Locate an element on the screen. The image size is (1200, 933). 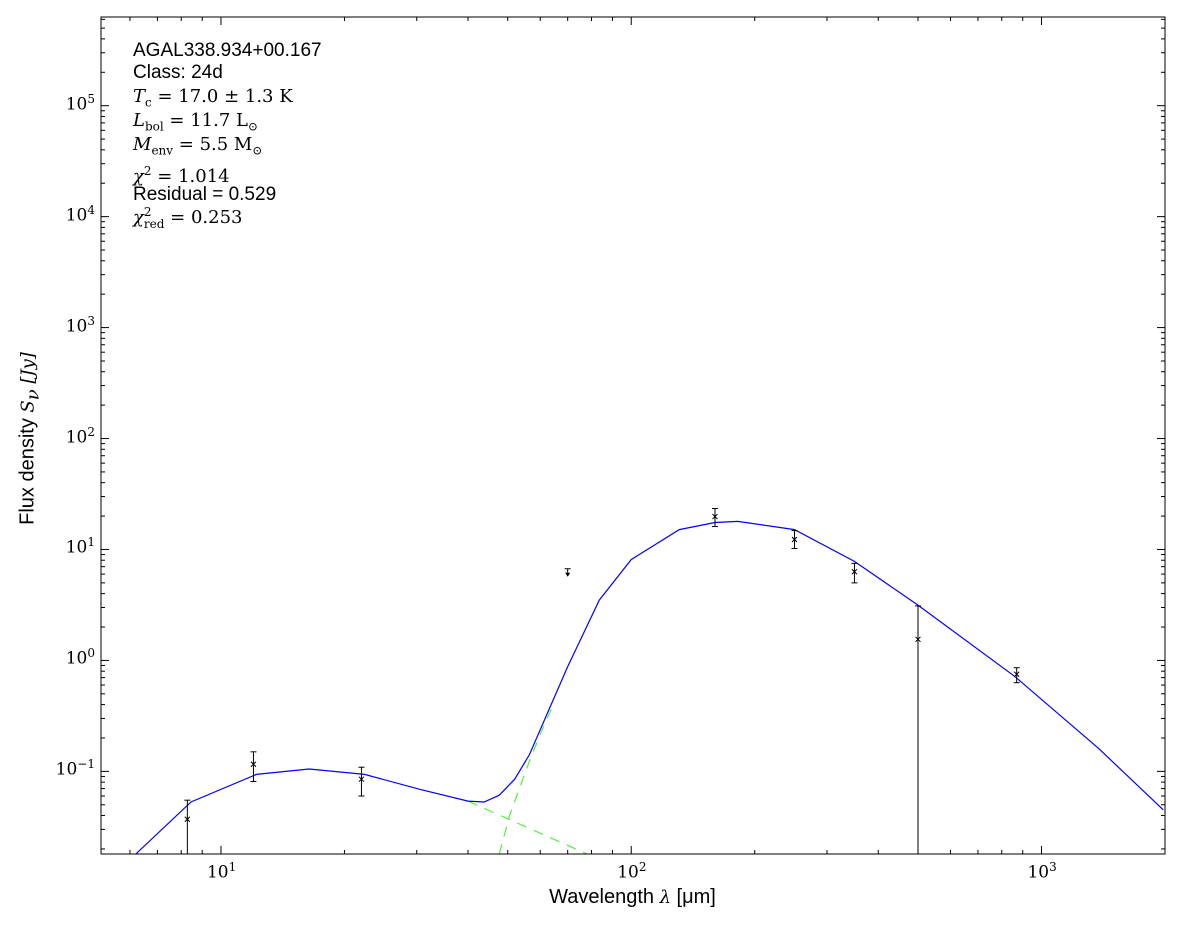
x-tick-label: 10² is located at coordinates (632, 871).